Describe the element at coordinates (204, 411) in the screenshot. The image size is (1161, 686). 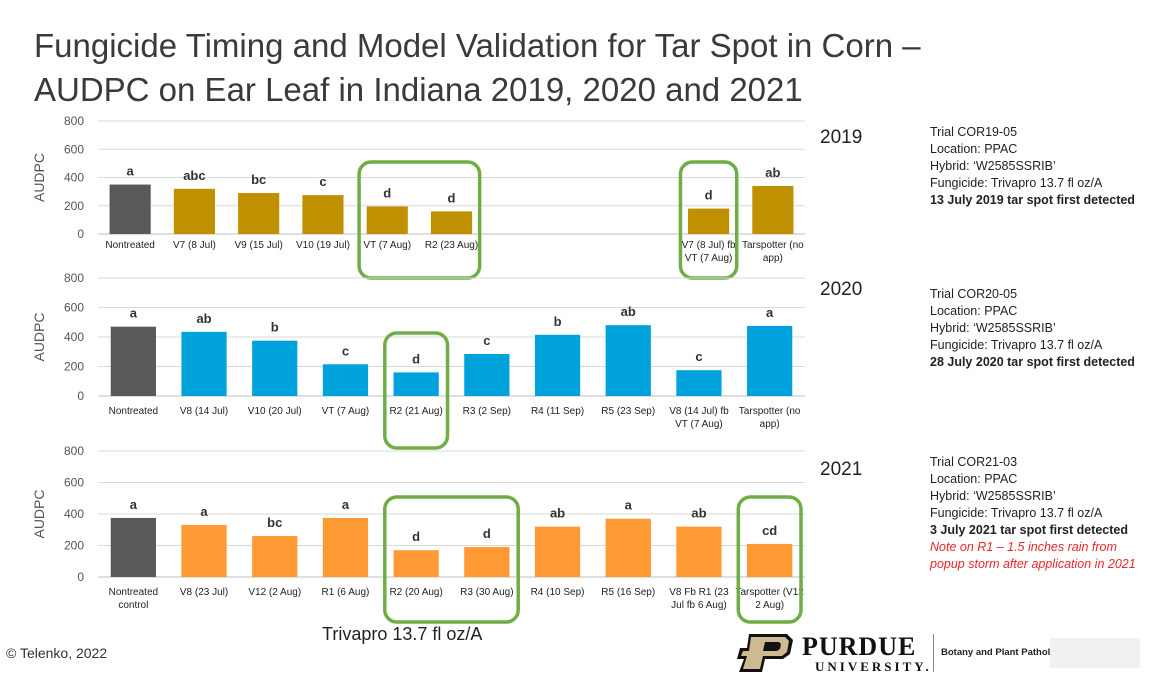
I see `category-label: V8 (14 Jul)` at that location.